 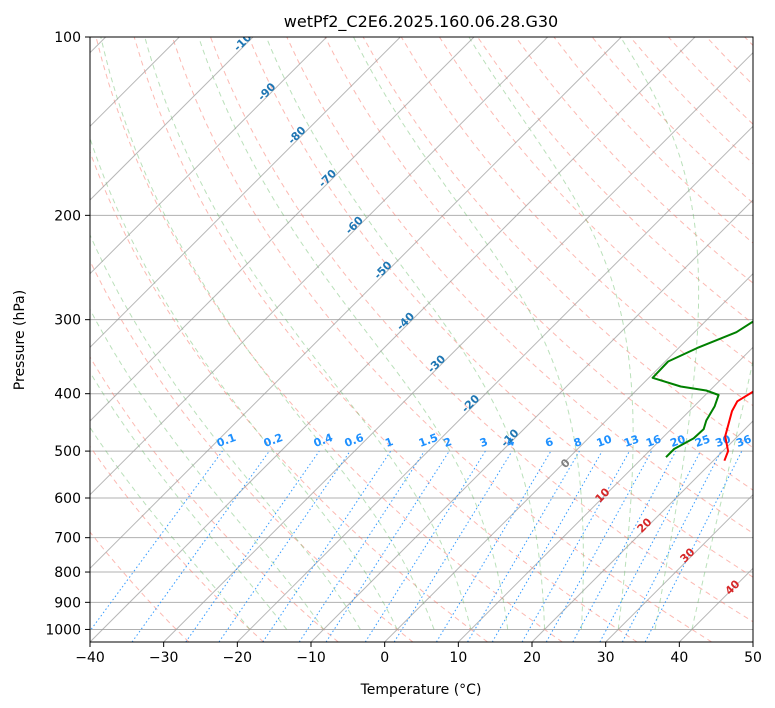 I want to click on adiabat-label: 20, so click(x=645, y=525).